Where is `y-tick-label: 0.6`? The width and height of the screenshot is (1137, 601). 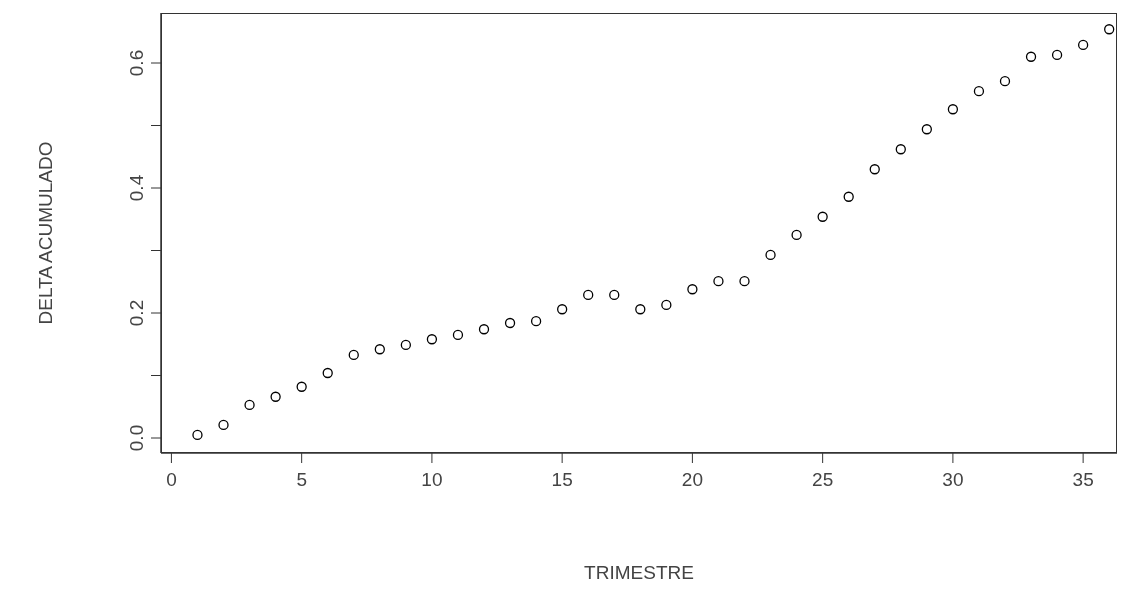
y-tick-label: 0.6 is located at coordinates (136, 63).